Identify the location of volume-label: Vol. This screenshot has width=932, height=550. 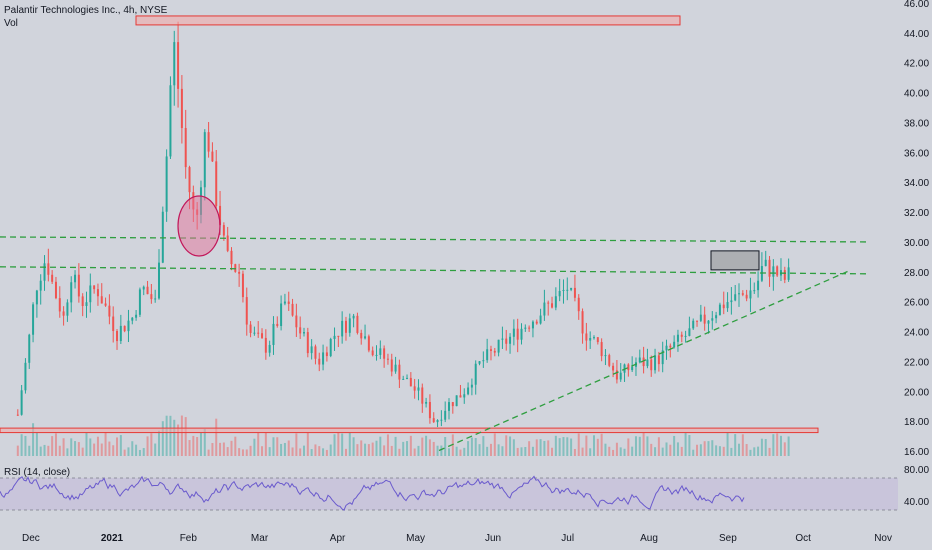
(11, 23).